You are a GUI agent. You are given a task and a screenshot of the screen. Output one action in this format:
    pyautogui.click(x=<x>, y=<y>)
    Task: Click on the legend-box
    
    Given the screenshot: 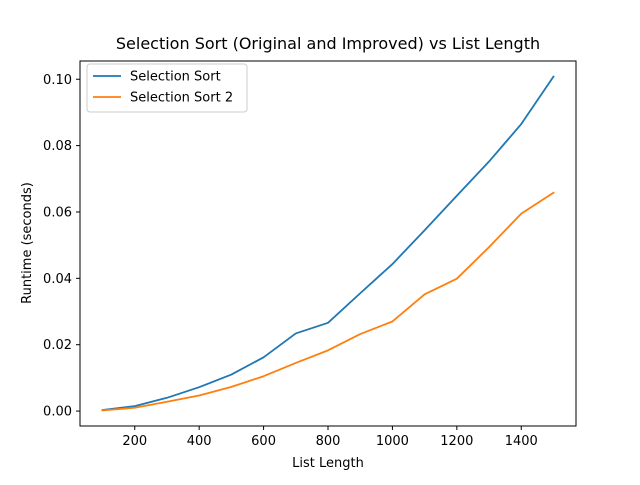 What is the action you would take?
    pyautogui.click(x=167, y=88)
    